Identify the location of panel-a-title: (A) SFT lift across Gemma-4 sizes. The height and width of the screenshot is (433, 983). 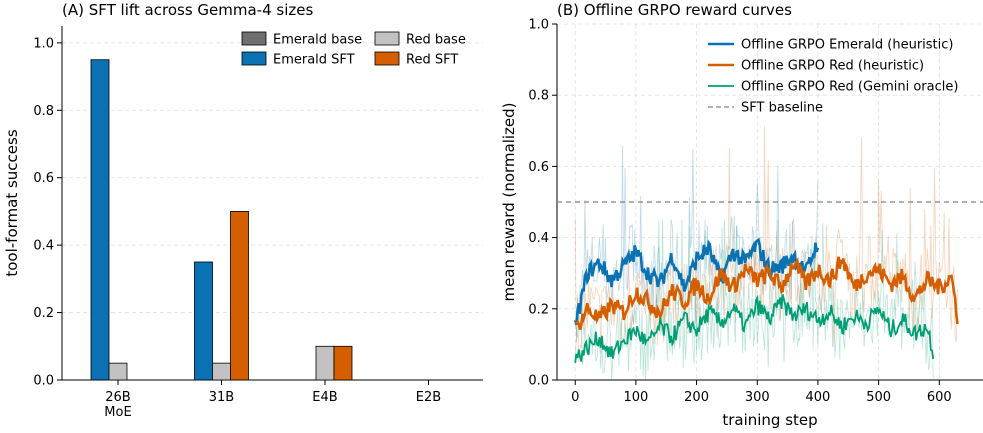
(187, 10).